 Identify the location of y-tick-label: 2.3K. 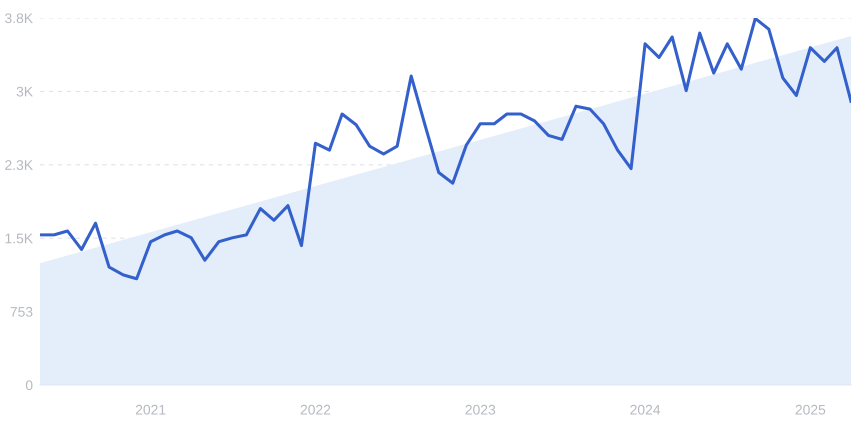
(19, 165).